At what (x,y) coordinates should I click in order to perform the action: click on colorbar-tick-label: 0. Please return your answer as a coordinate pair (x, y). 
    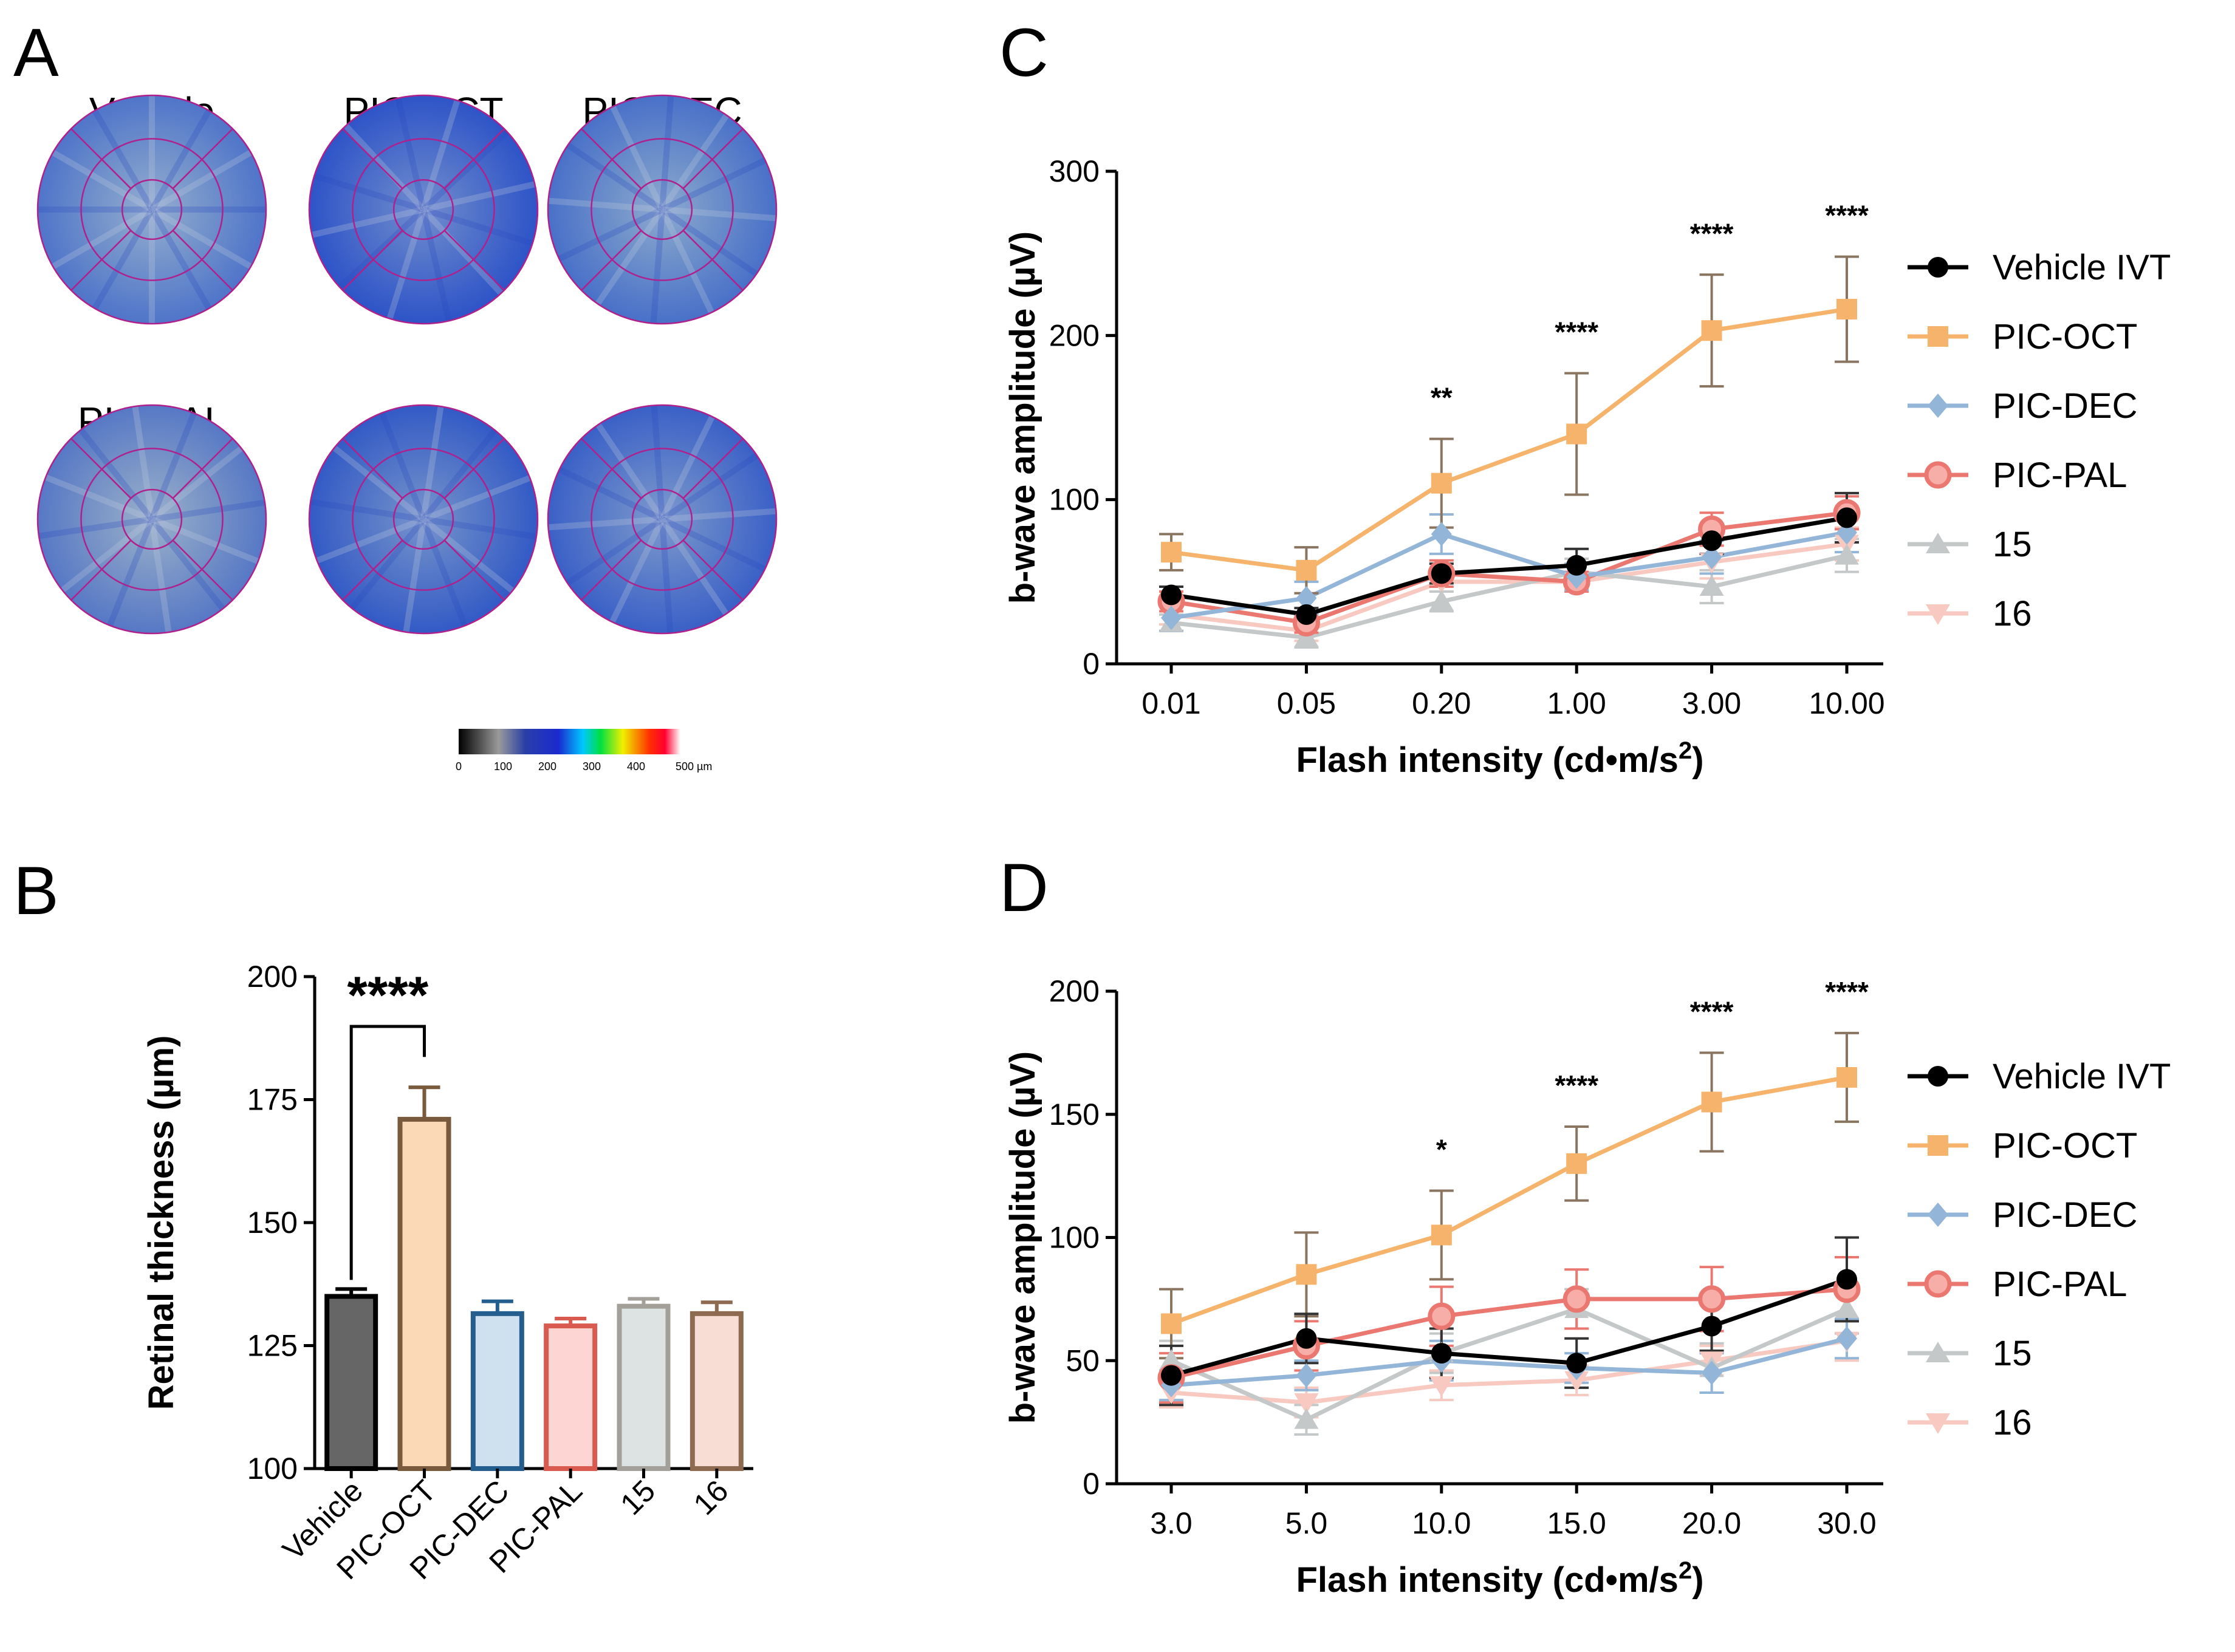
    Looking at the image, I should click on (459, 766).